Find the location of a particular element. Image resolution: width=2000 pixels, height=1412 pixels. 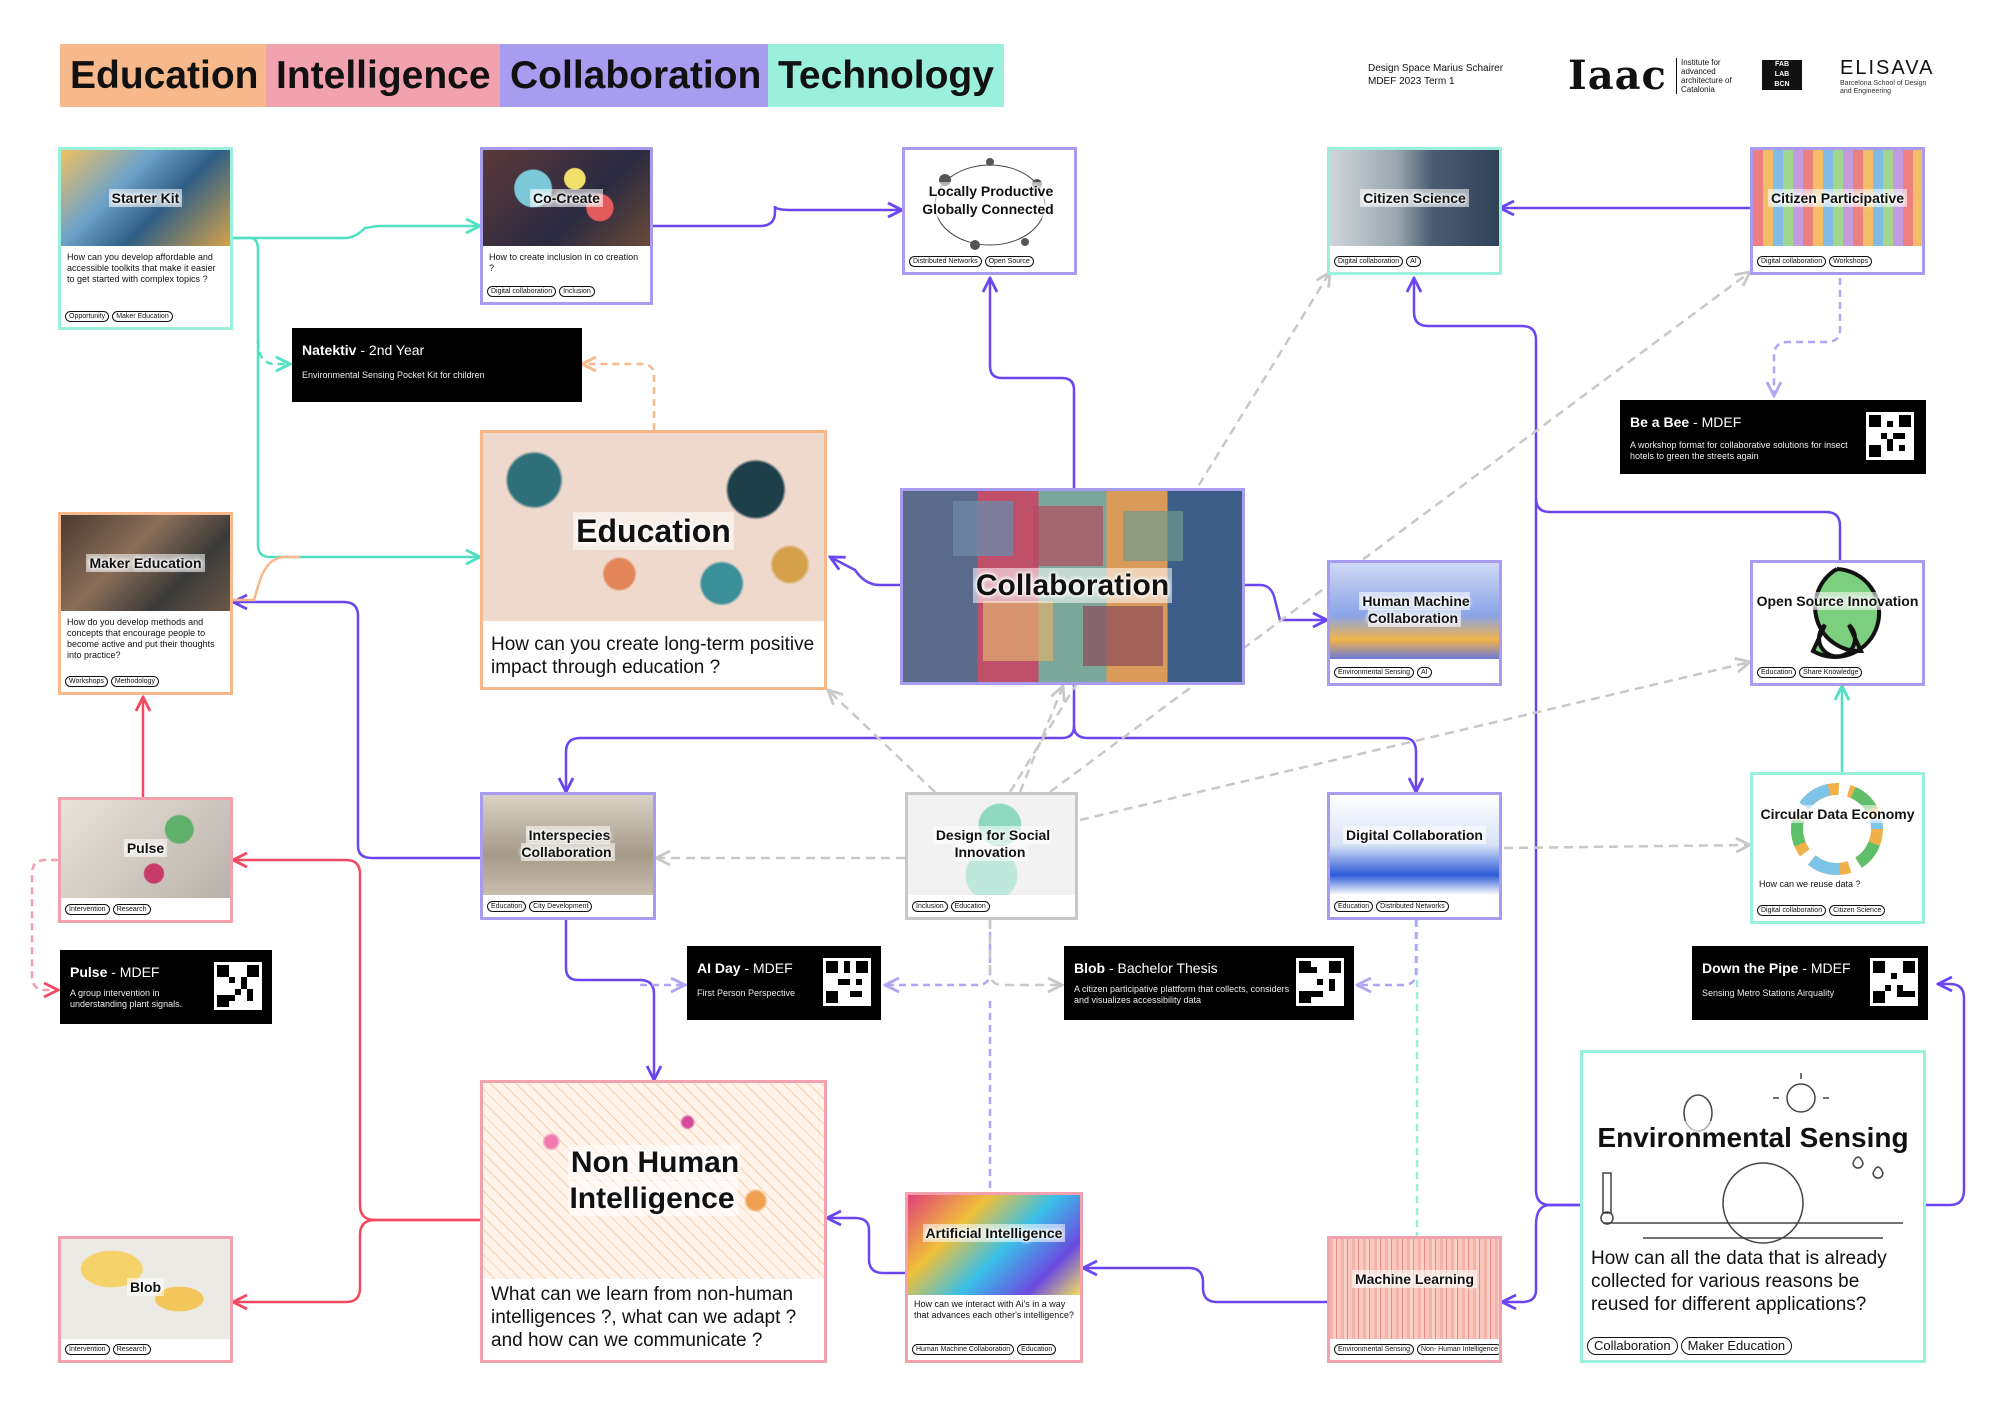

link-interspecies-maker is located at coordinates (356, 731).